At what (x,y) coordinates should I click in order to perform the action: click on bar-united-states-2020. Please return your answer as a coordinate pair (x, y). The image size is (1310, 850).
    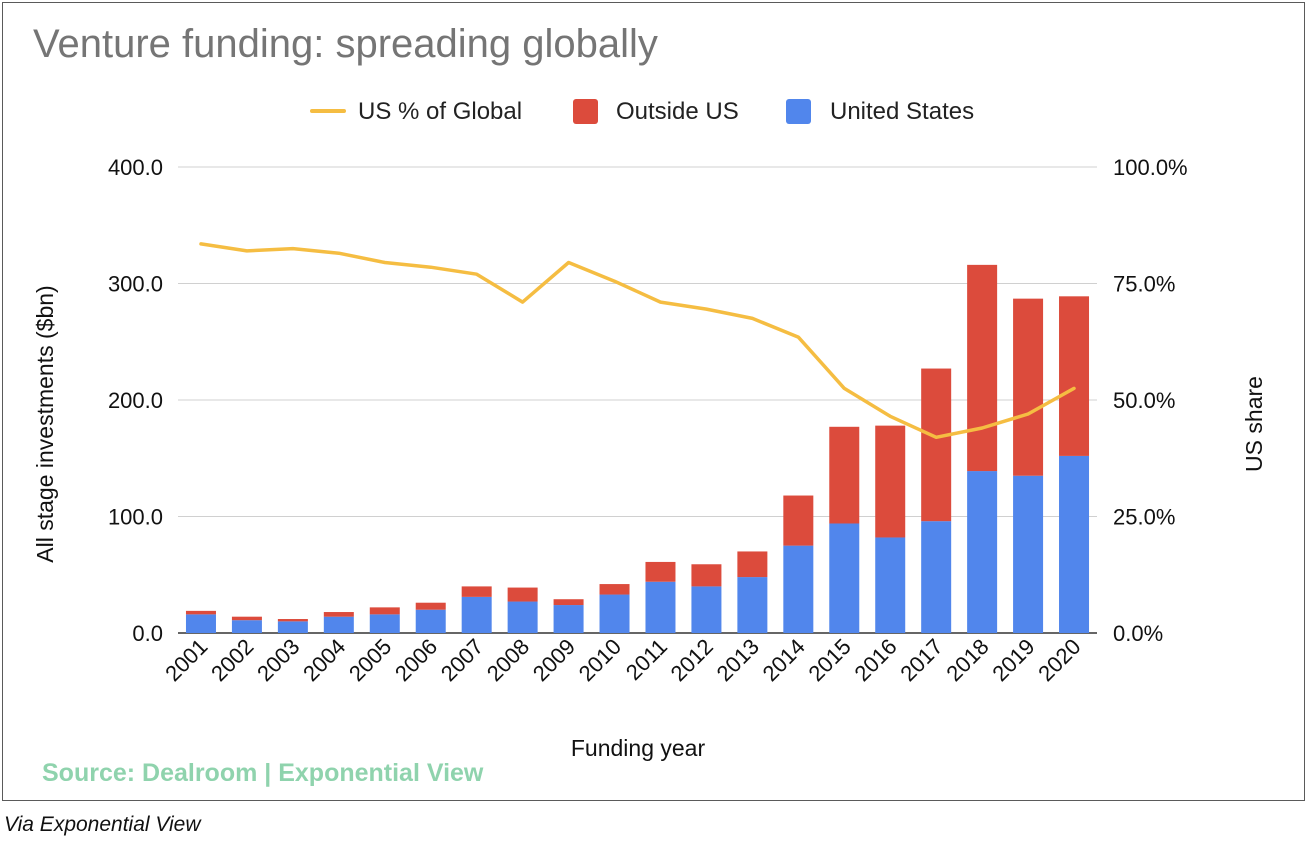
    Looking at the image, I should click on (1074, 544).